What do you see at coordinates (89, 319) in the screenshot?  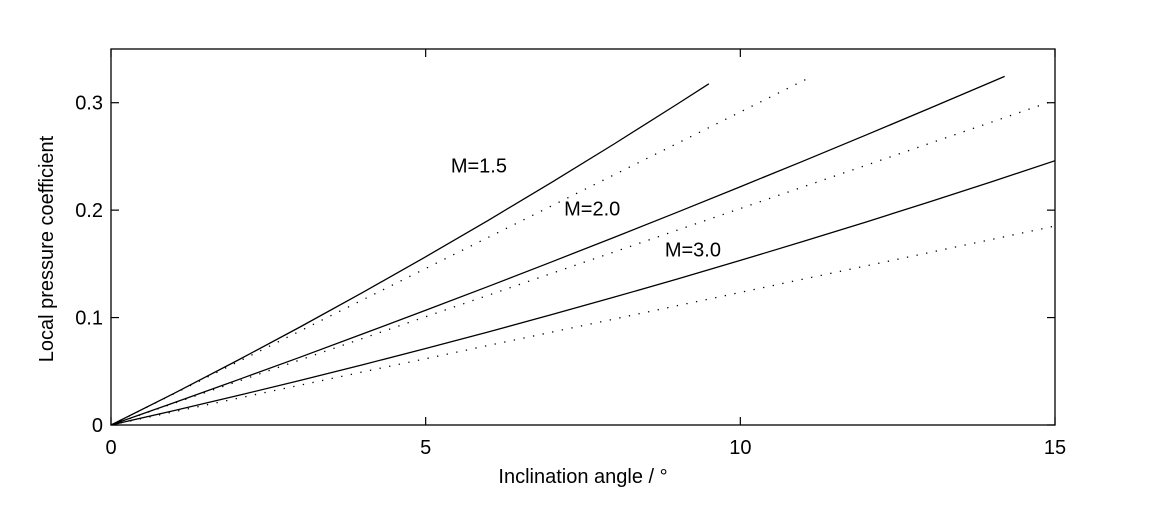 I see `y-tick-label: 0.1` at bounding box center [89, 319].